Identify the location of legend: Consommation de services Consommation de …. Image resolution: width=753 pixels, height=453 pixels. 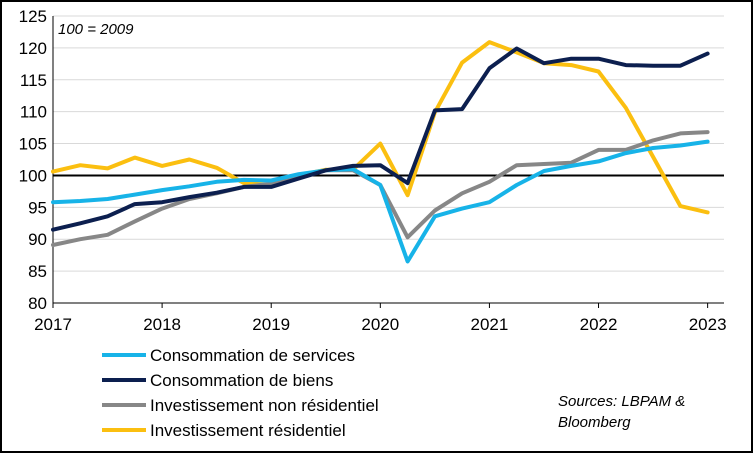
(240, 393).